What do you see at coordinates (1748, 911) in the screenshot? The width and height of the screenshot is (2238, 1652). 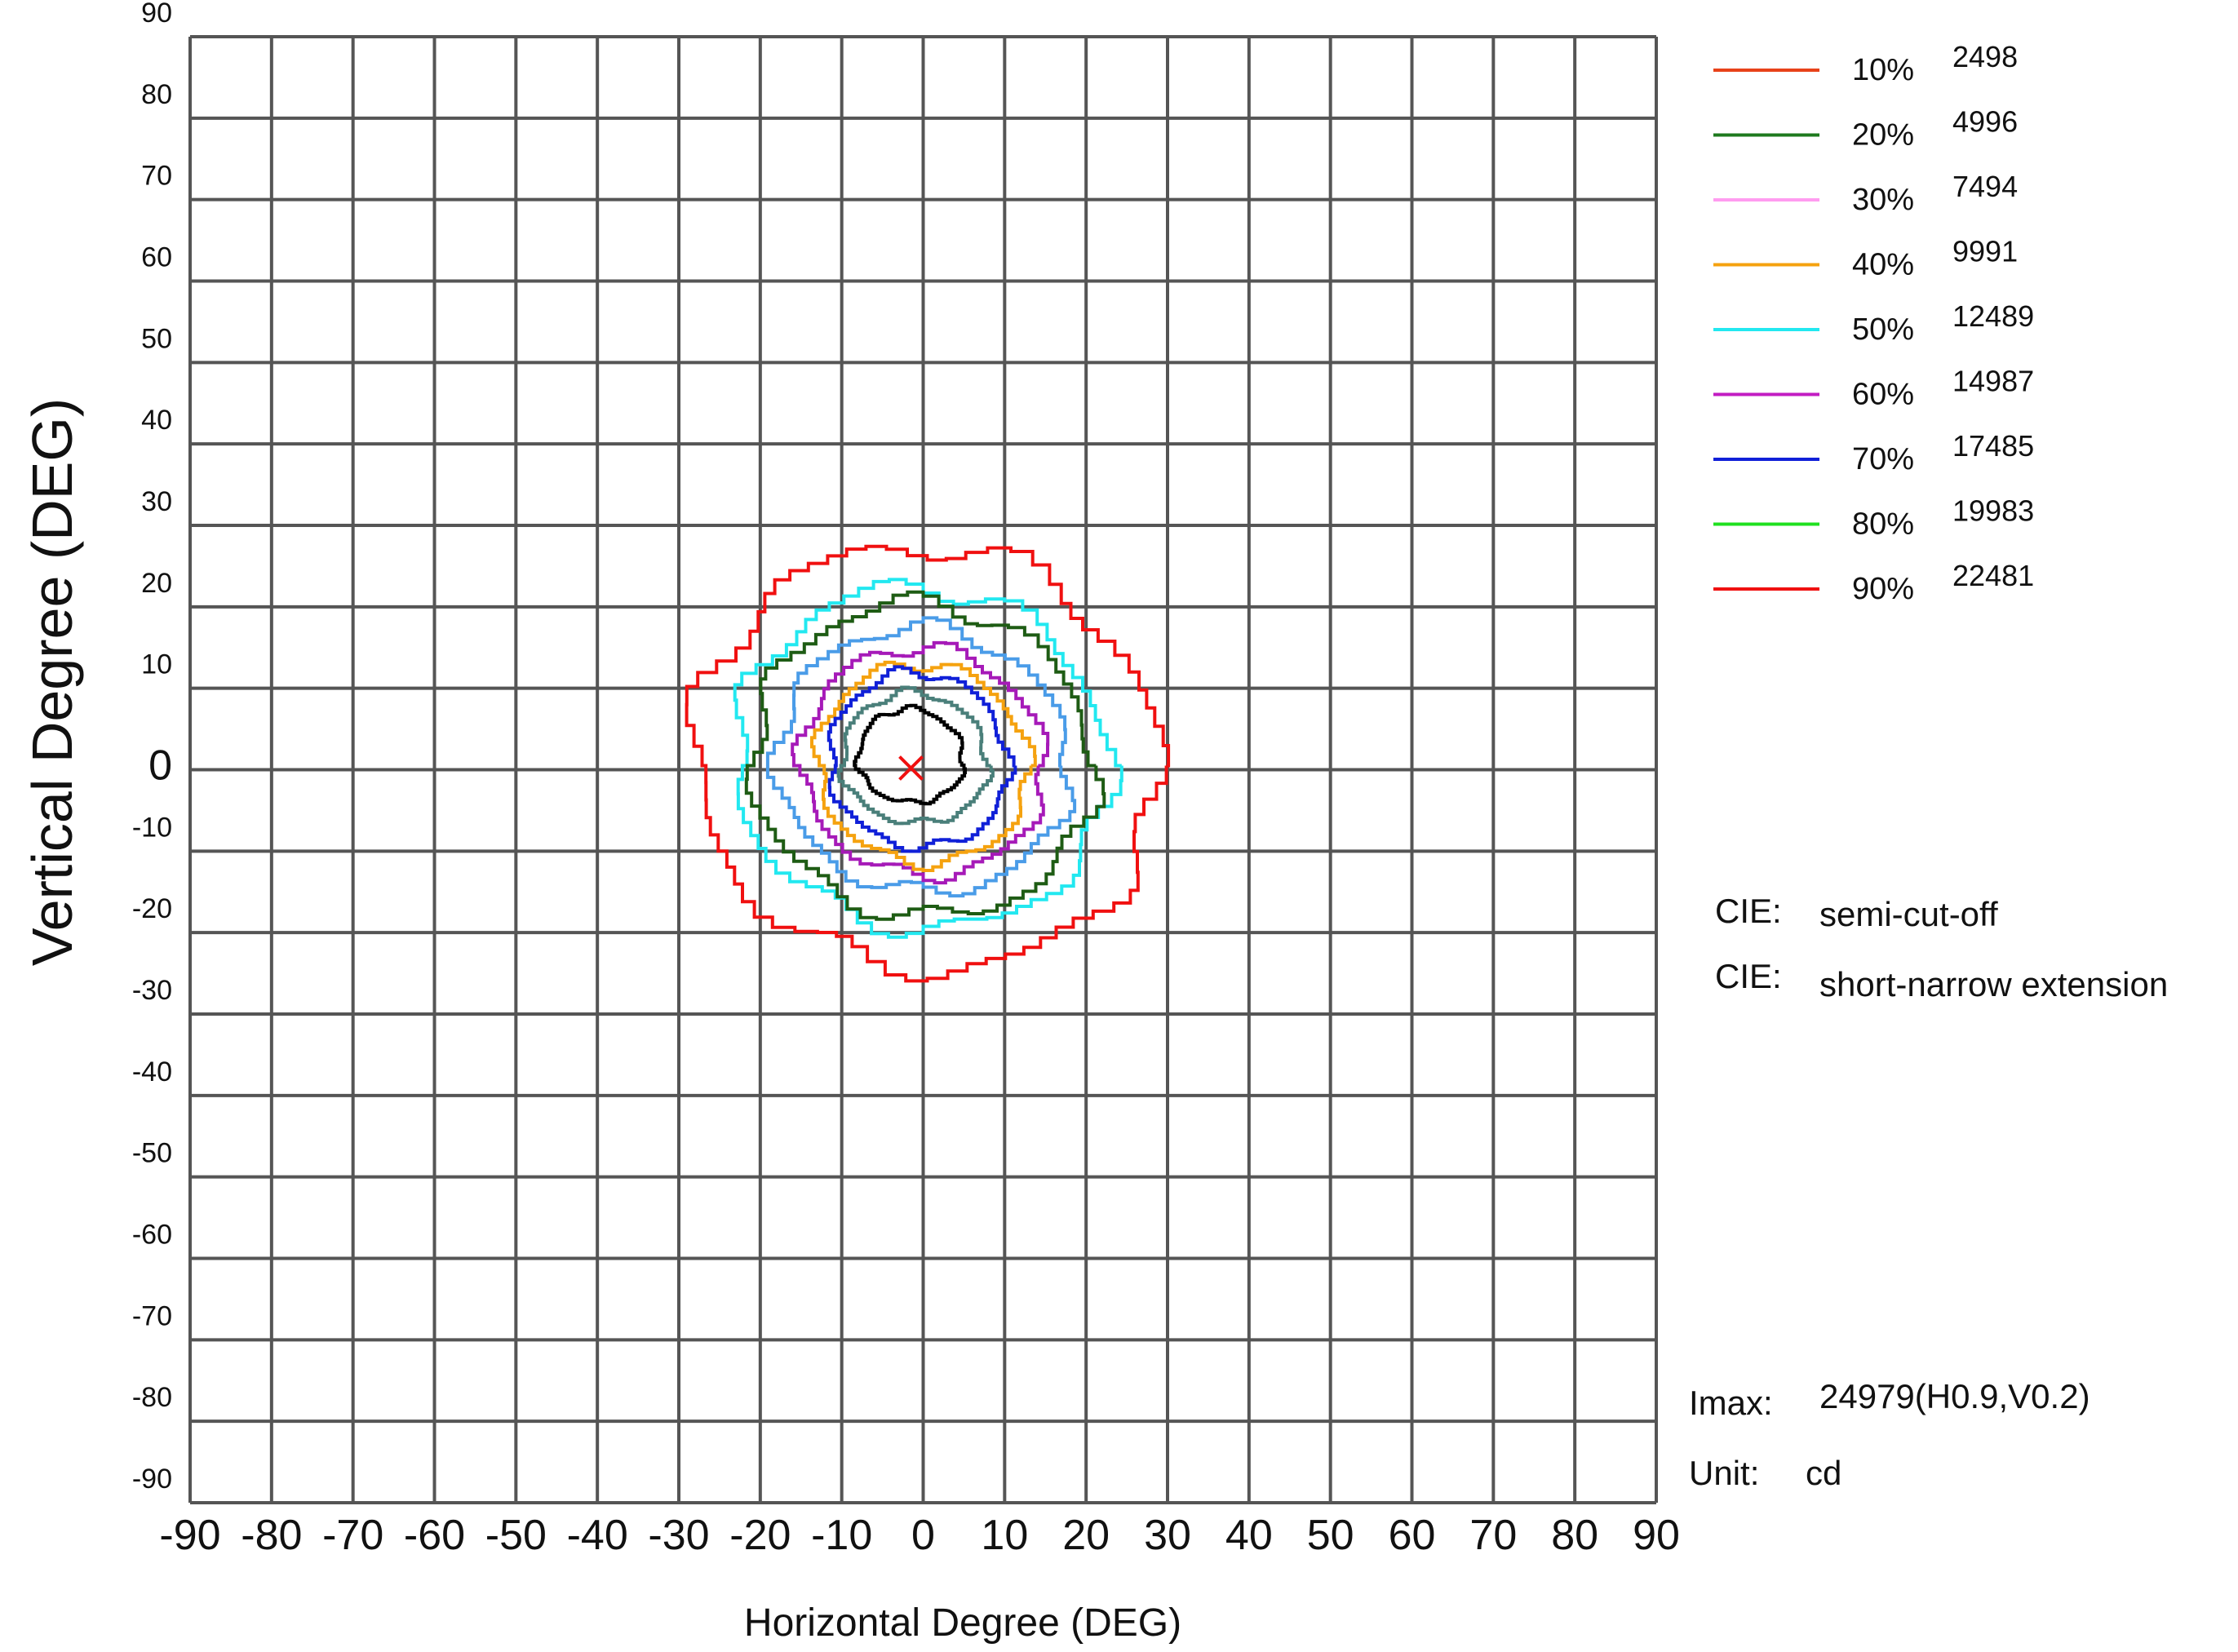 I see `cie-label-1: CIE:` at bounding box center [1748, 911].